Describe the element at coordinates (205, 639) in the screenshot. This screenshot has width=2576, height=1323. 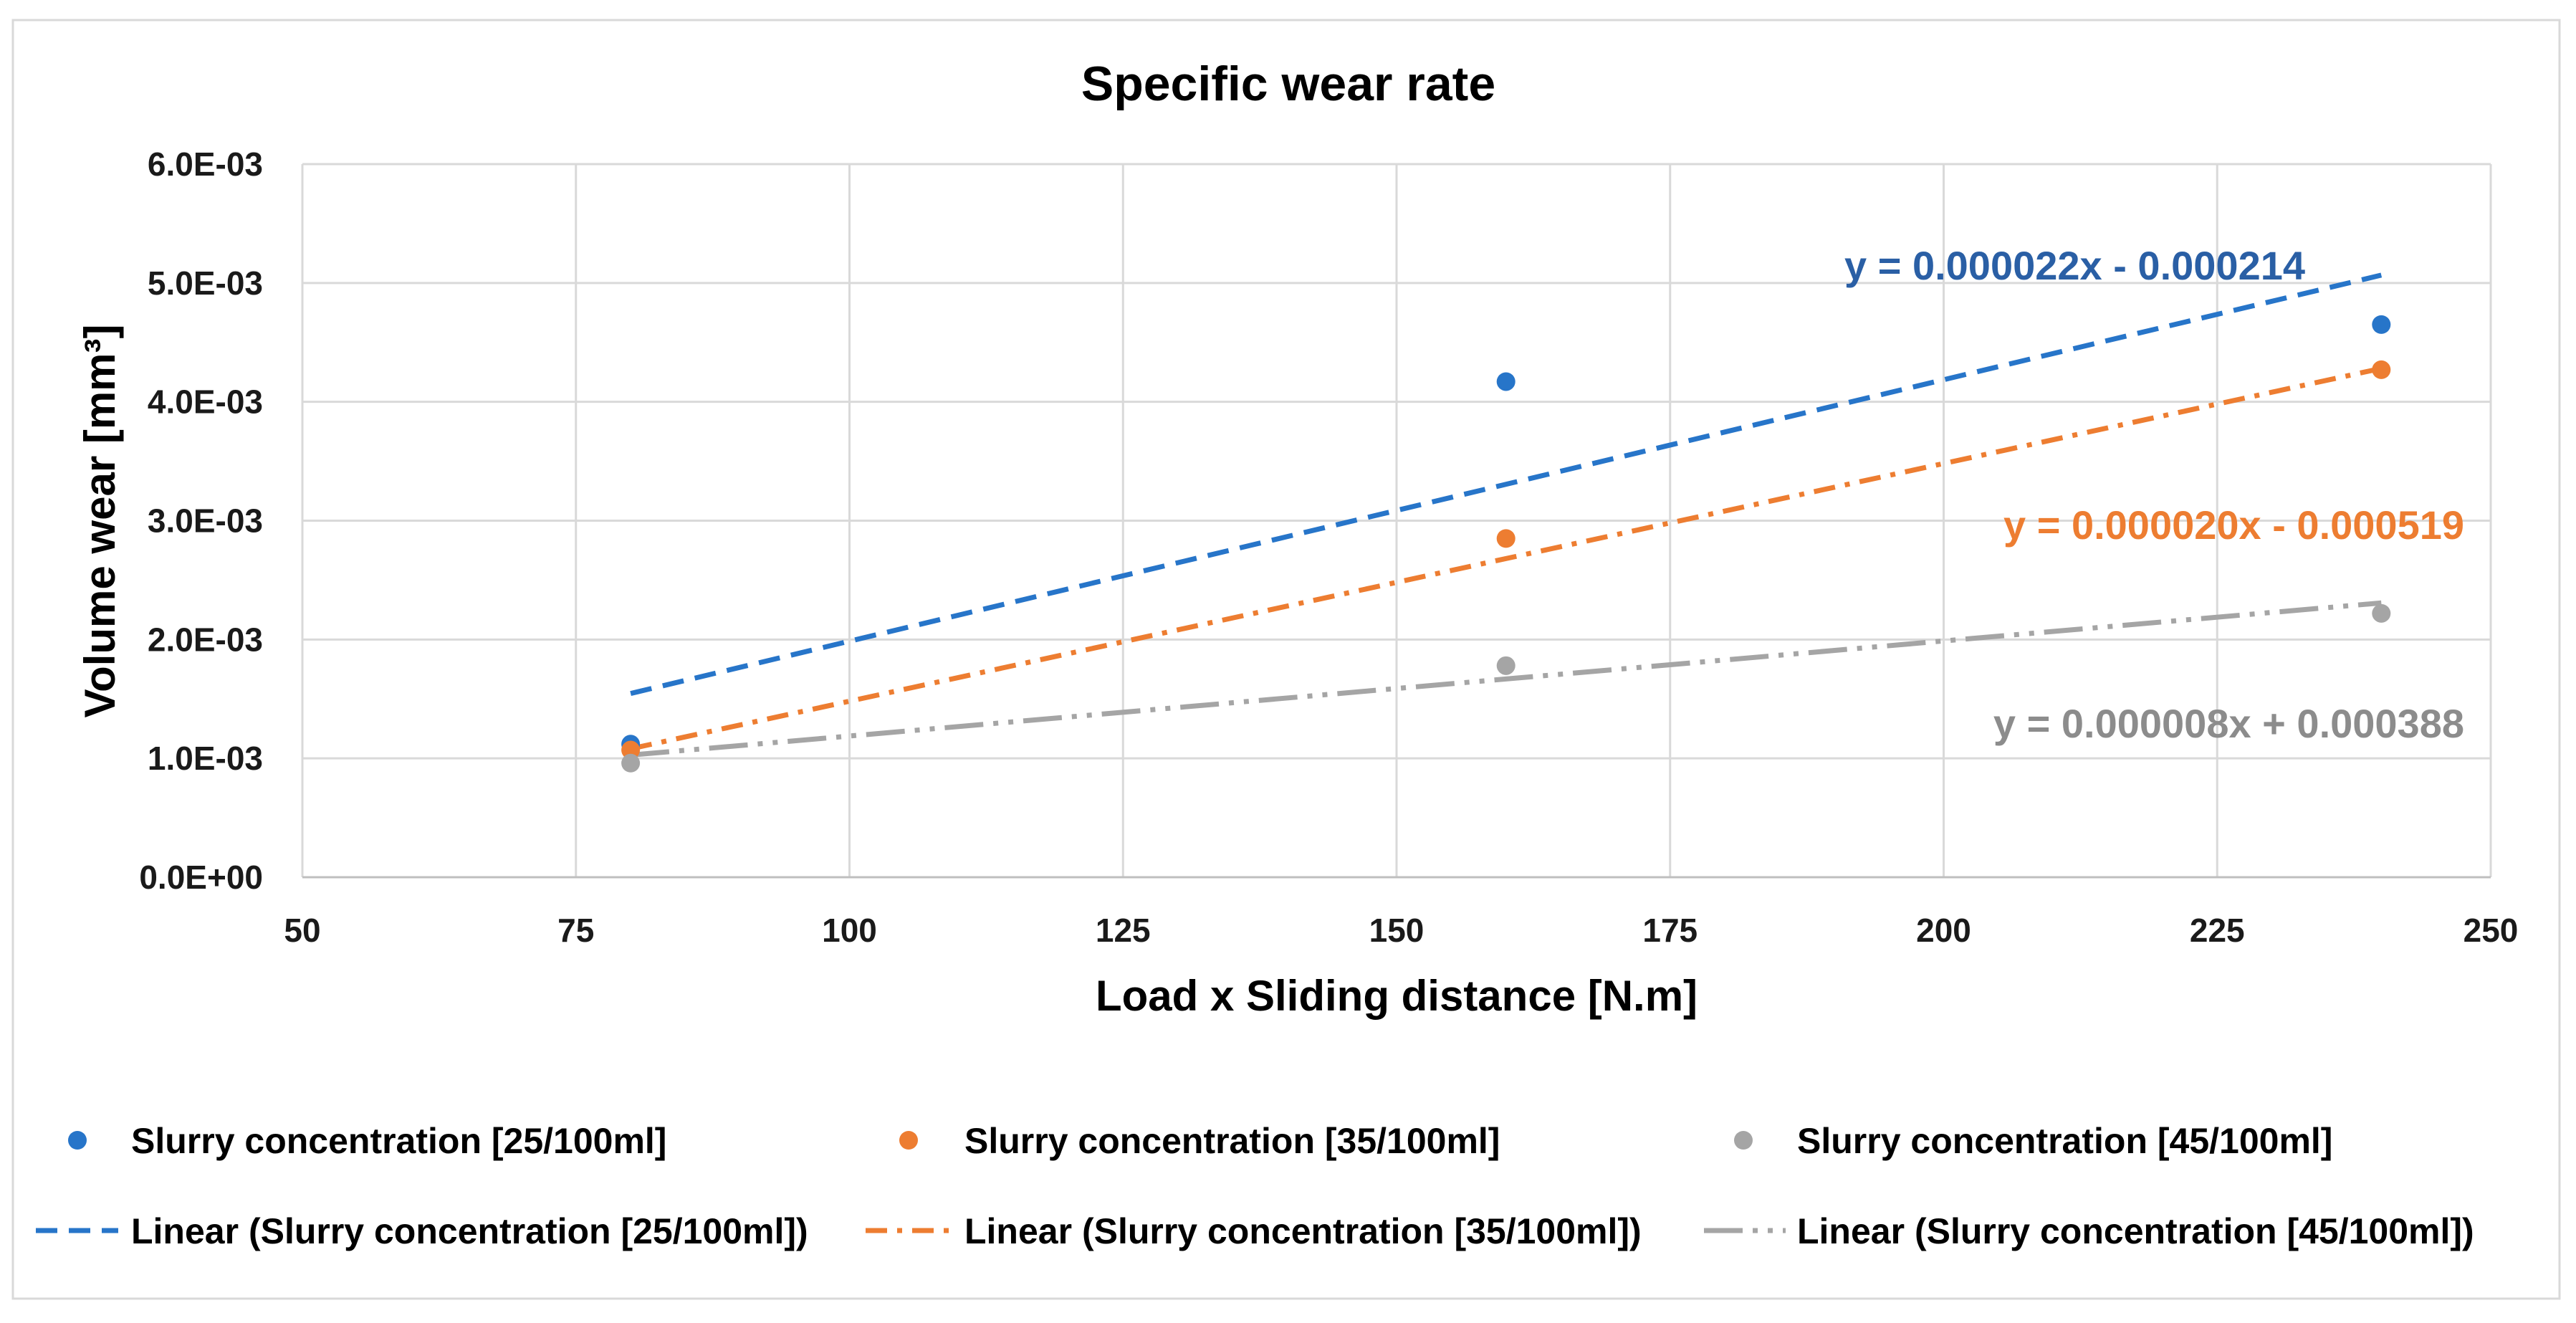
I see `y-tick-label: 2.0E-03` at that location.